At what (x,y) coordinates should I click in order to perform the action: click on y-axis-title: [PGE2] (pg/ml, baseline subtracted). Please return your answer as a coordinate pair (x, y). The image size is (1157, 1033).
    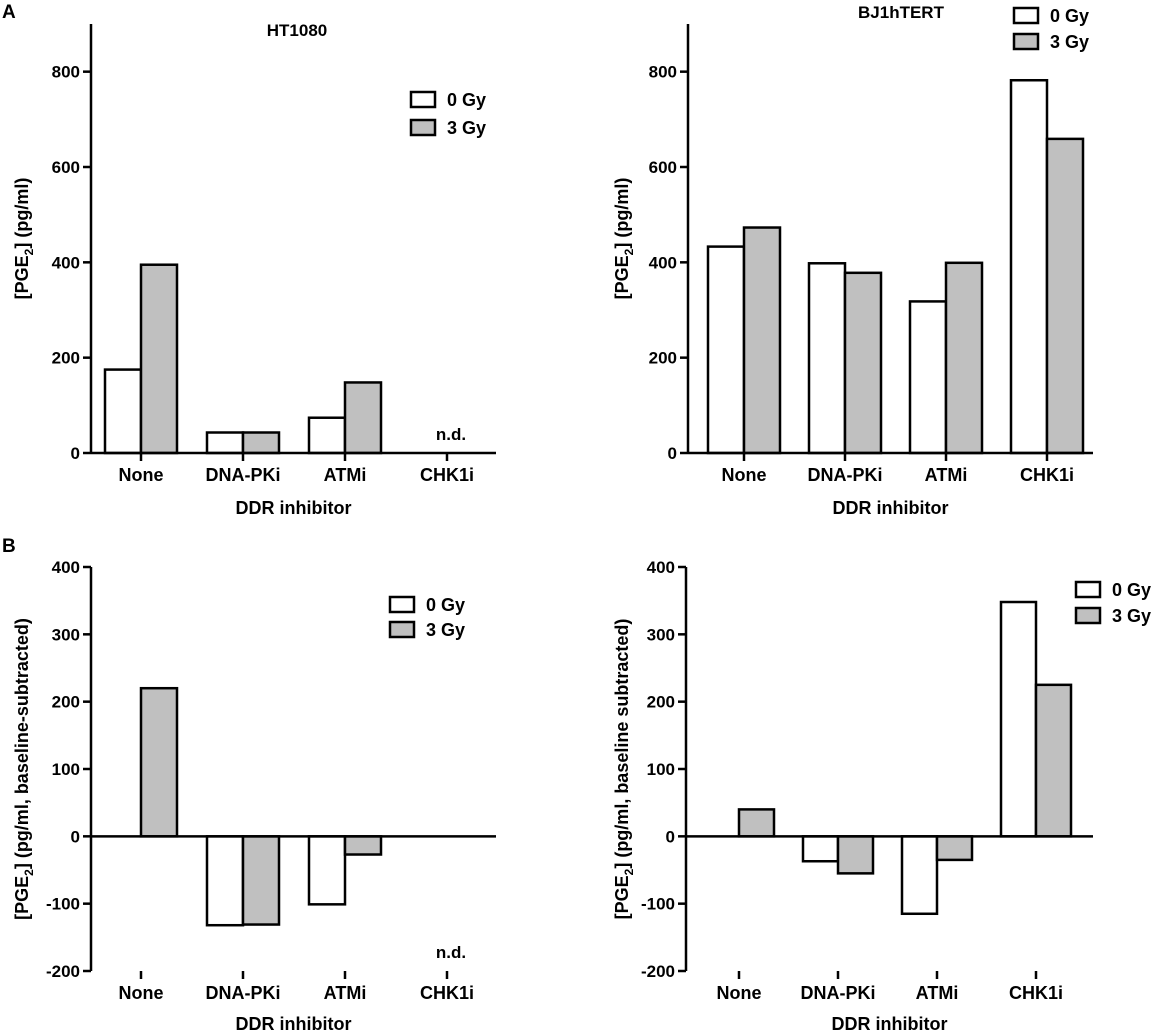
    Looking at the image, I should click on (624, 769).